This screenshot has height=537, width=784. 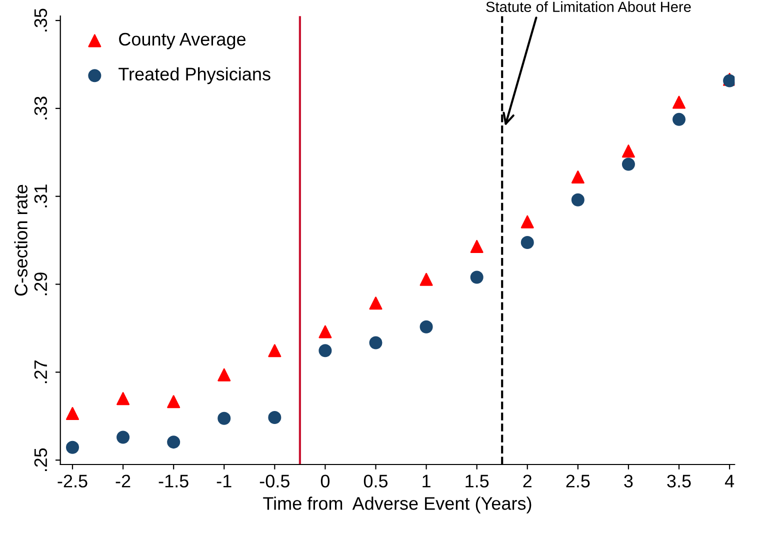 What do you see at coordinates (477, 481) in the screenshot?
I see `x-tick-label: 1.5` at bounding box center [477, 481].